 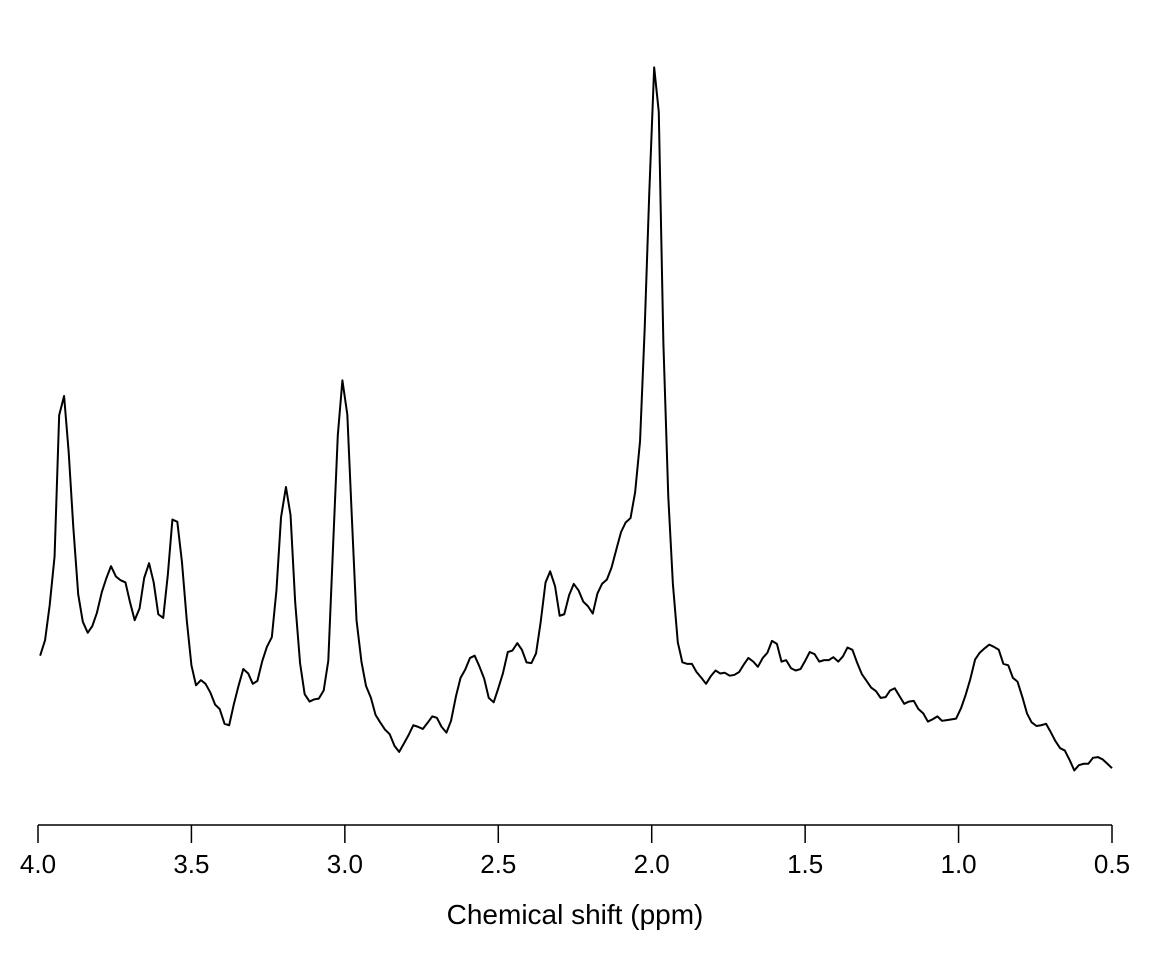 What do you see at coordinates (575, 914) in the screenshot?
I see `x-axis-title: Chemical shift (ppm)` at bounding box center [575, 914].